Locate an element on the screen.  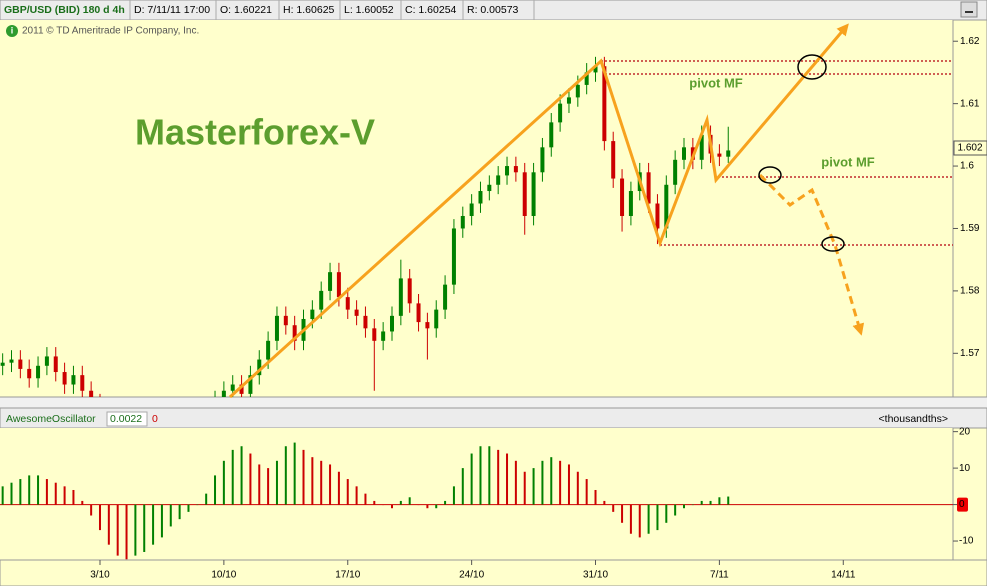
info-icon is located at coordinates (12, 31).